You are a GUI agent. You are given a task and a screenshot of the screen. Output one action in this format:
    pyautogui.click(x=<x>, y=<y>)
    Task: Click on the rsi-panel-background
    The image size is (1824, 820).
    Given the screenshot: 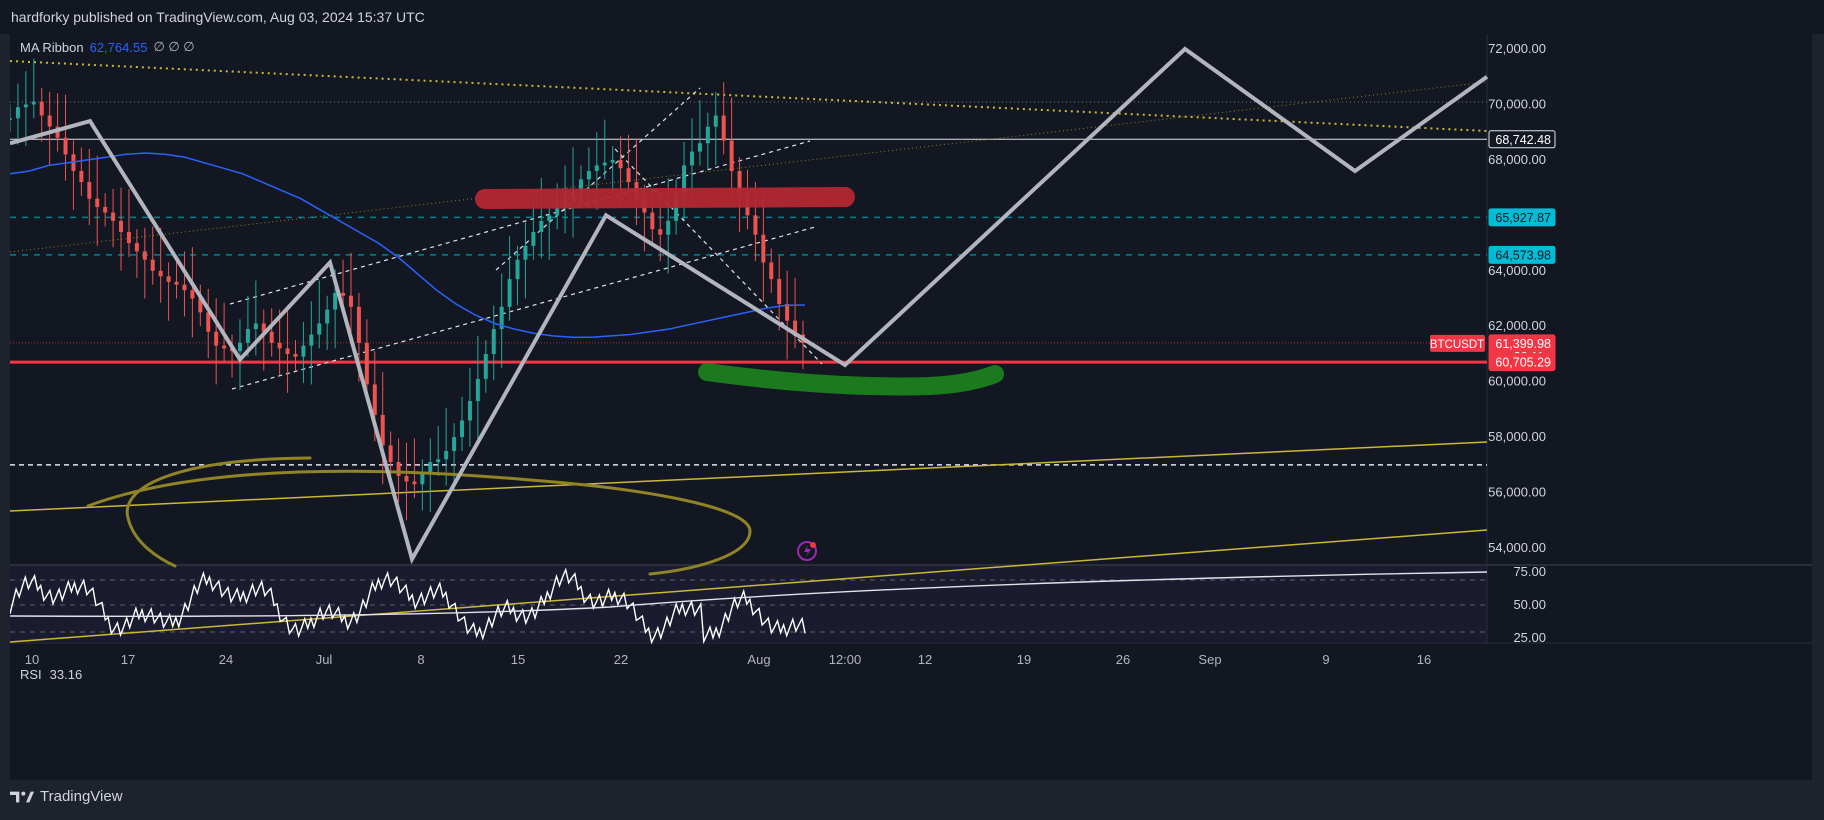 What is the action you would take?
    pyautogui.click(x=748, y=604)
    